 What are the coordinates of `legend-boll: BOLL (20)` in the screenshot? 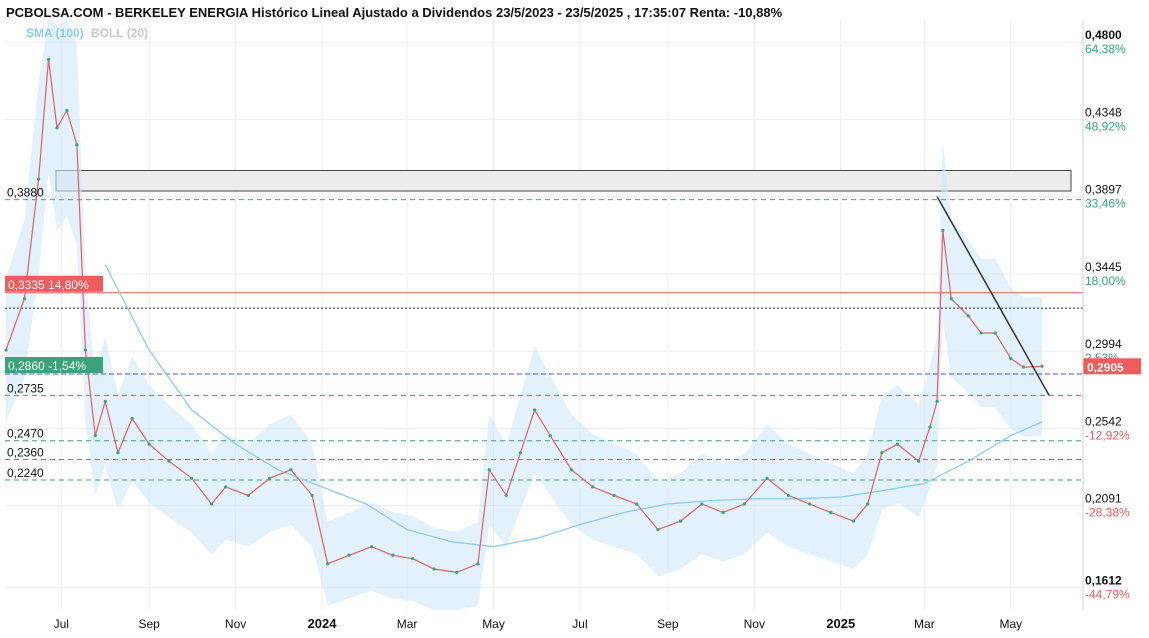 It's located at (119, 33).